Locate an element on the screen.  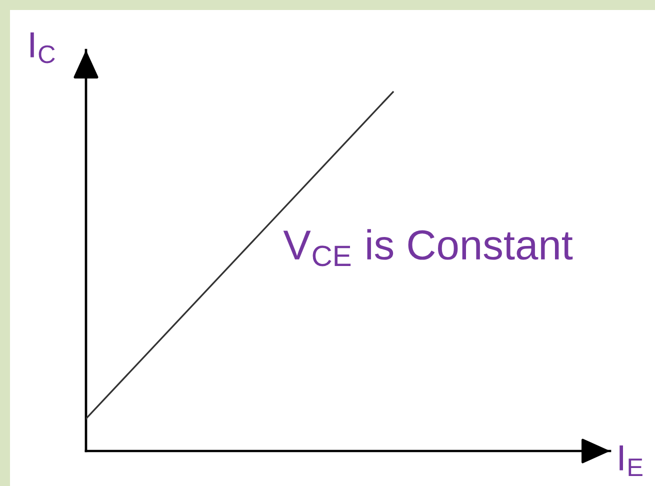
y-axis-title: I$_{C}$ is located at coordinates (42, 48).